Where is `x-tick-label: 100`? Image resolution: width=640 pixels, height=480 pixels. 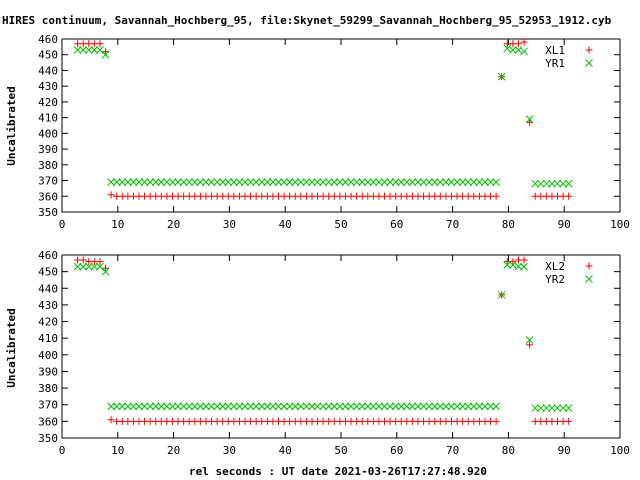
x-tick-label: 100 is located at coordinates (620, 224).